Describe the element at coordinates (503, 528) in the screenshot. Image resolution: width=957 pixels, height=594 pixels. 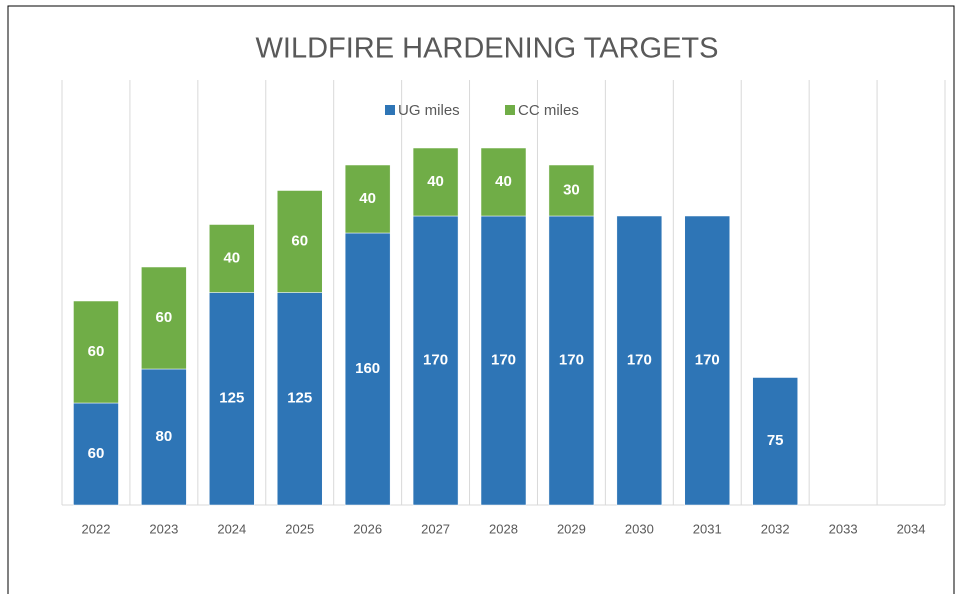
I see `x-tick-label: 2028` at that location.